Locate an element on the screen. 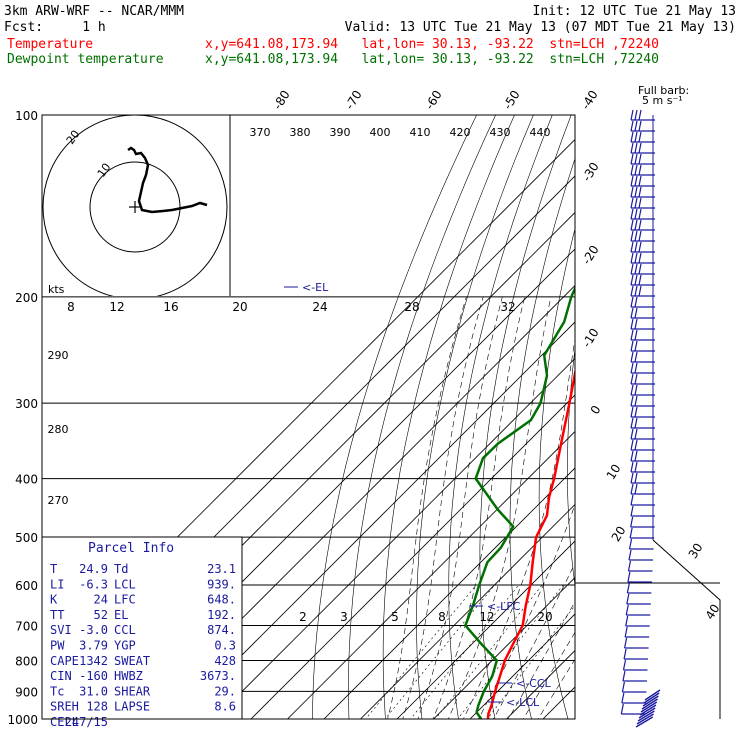 Image resolution: width=740 pixels, height=740 pixels. theta-label: 290 is located at coordinates (58, 355).